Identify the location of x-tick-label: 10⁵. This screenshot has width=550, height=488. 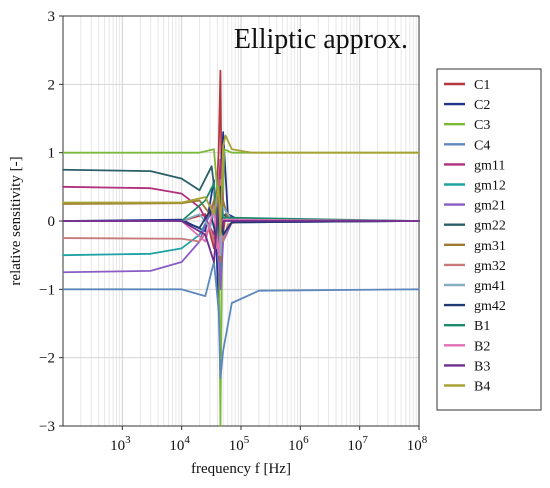
(239, 444).